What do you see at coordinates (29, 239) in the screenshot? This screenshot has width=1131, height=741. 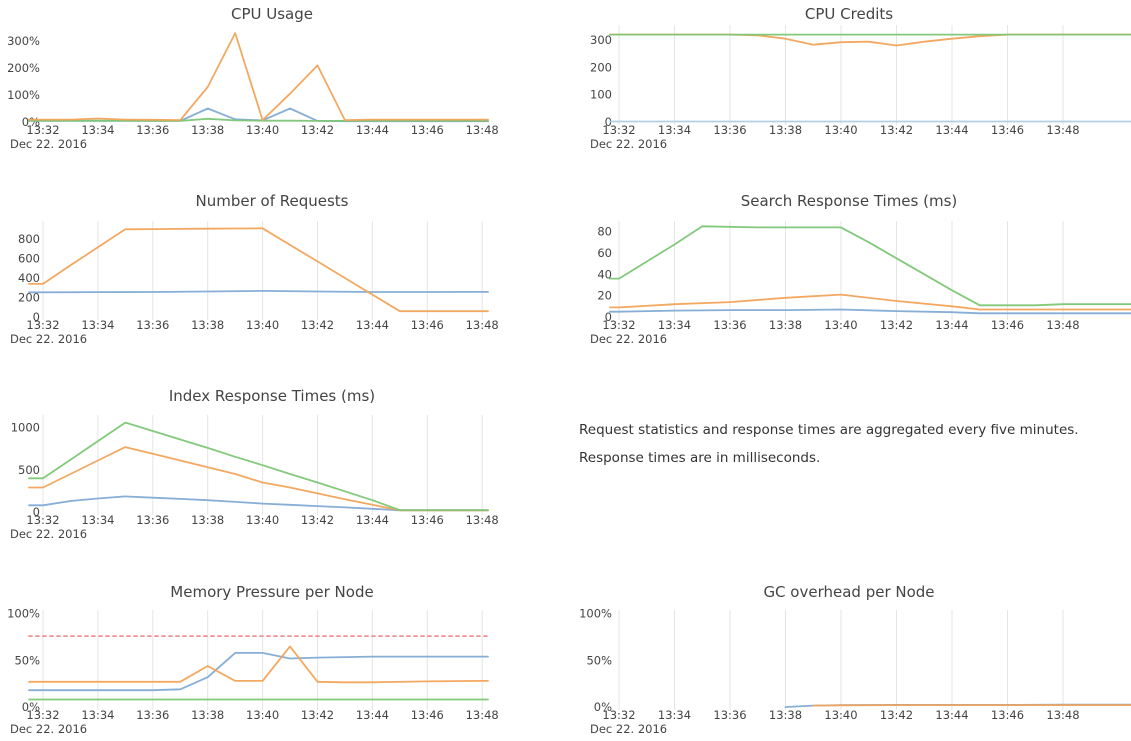 I see `y-tick-label: 800` at bounding box center [29, 239].